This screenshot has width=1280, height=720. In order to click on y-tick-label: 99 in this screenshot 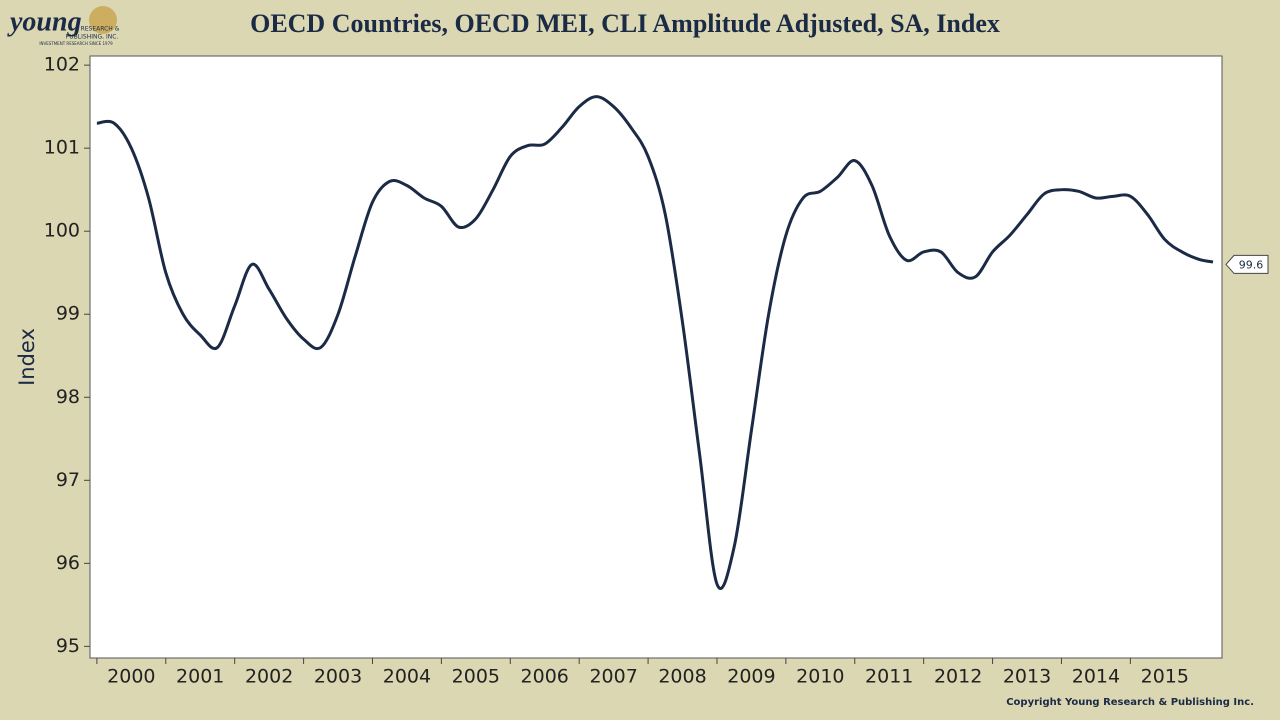, I will do `click(68, 314)`.